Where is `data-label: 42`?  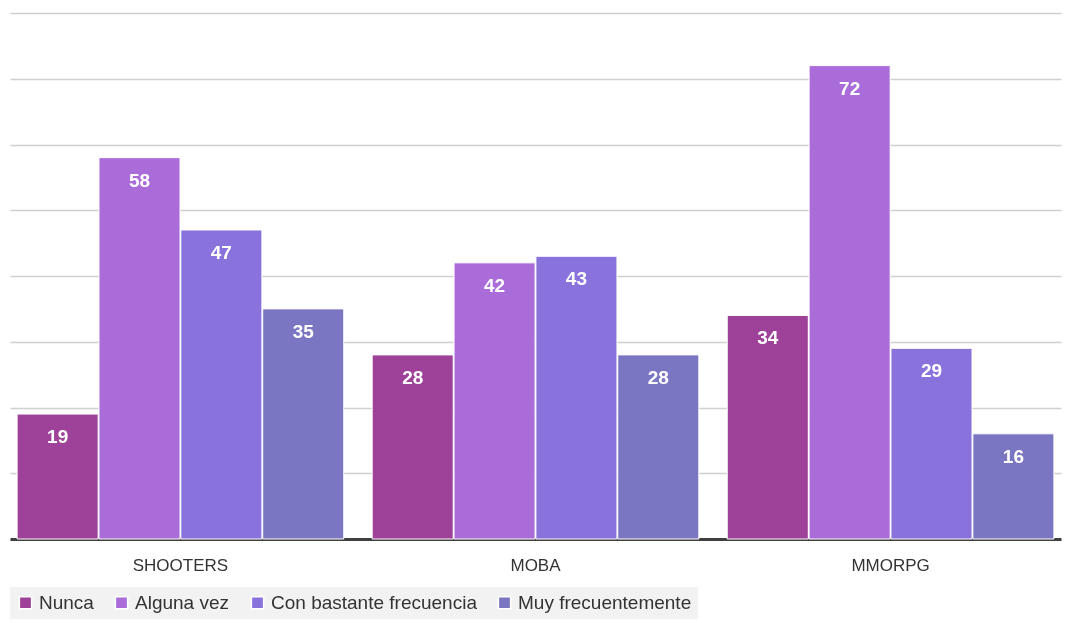 data-label: 42 is located at coordinates (494, 285).